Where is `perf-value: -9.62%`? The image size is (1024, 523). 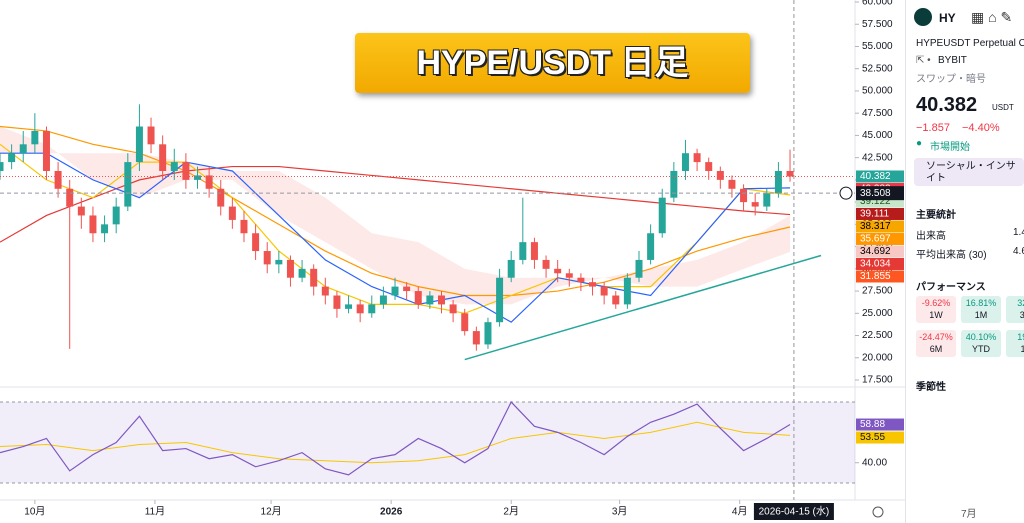
perf-value: -9.62% is located at coordinates (936, 303).